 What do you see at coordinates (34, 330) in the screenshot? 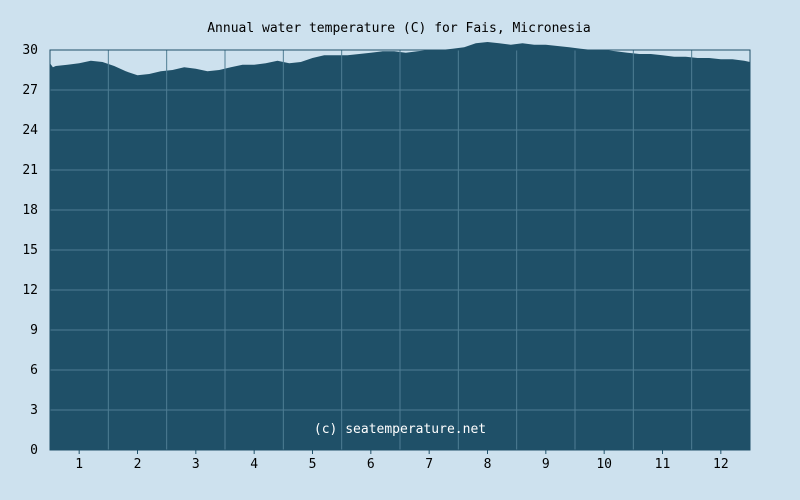
I see `y-tick-label: 9` at bounding box center [34, 330].